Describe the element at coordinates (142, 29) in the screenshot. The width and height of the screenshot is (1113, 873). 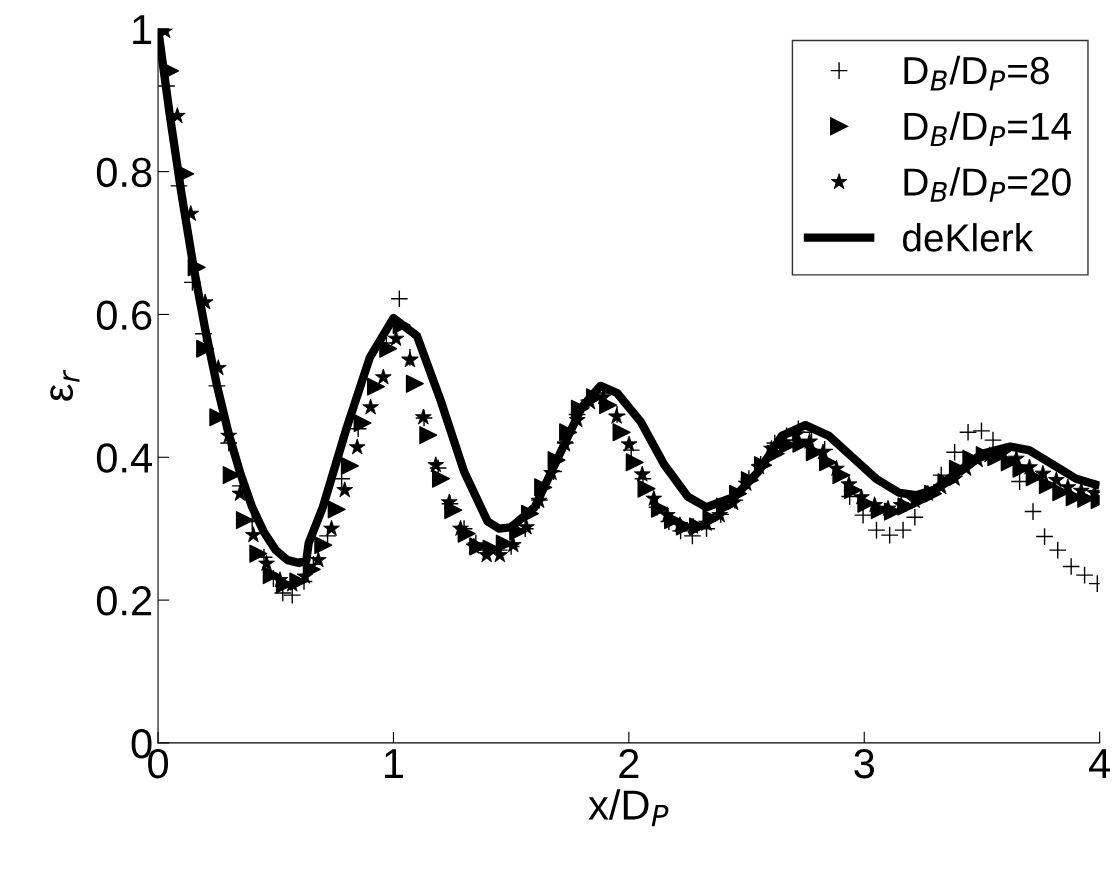
I see `y-tick-label: 1` at that location.